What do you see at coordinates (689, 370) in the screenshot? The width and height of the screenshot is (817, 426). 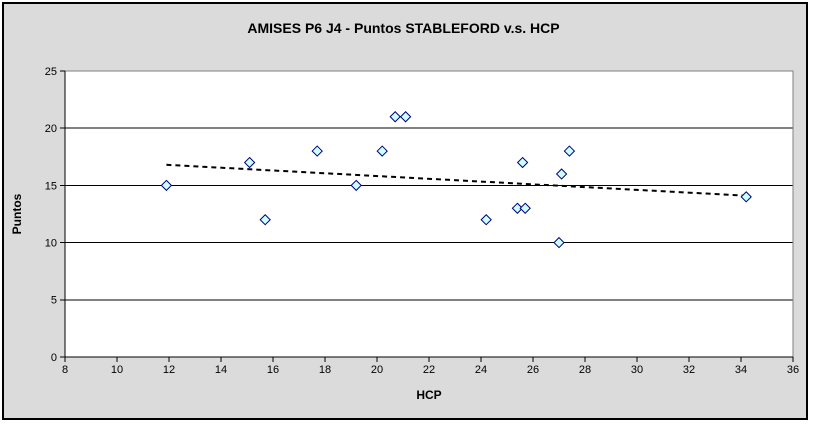 I see `x-tick-label: 32` at bounding box center [689, 370].